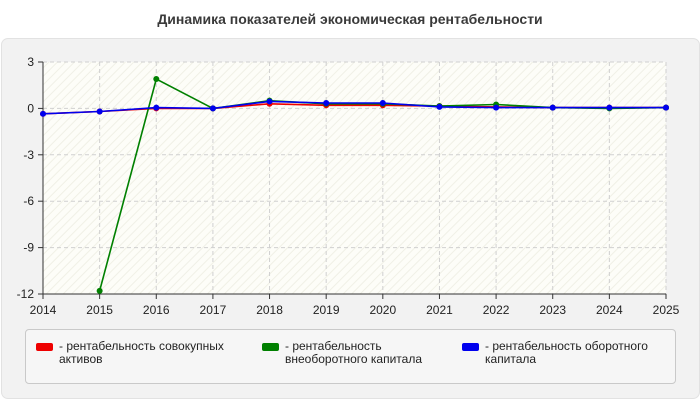 The image size is (700, 400). What do you see at coordinates (28, 155) in the screenshot?
I see `y-tick-label: -3` at bounding box center [28, 155].